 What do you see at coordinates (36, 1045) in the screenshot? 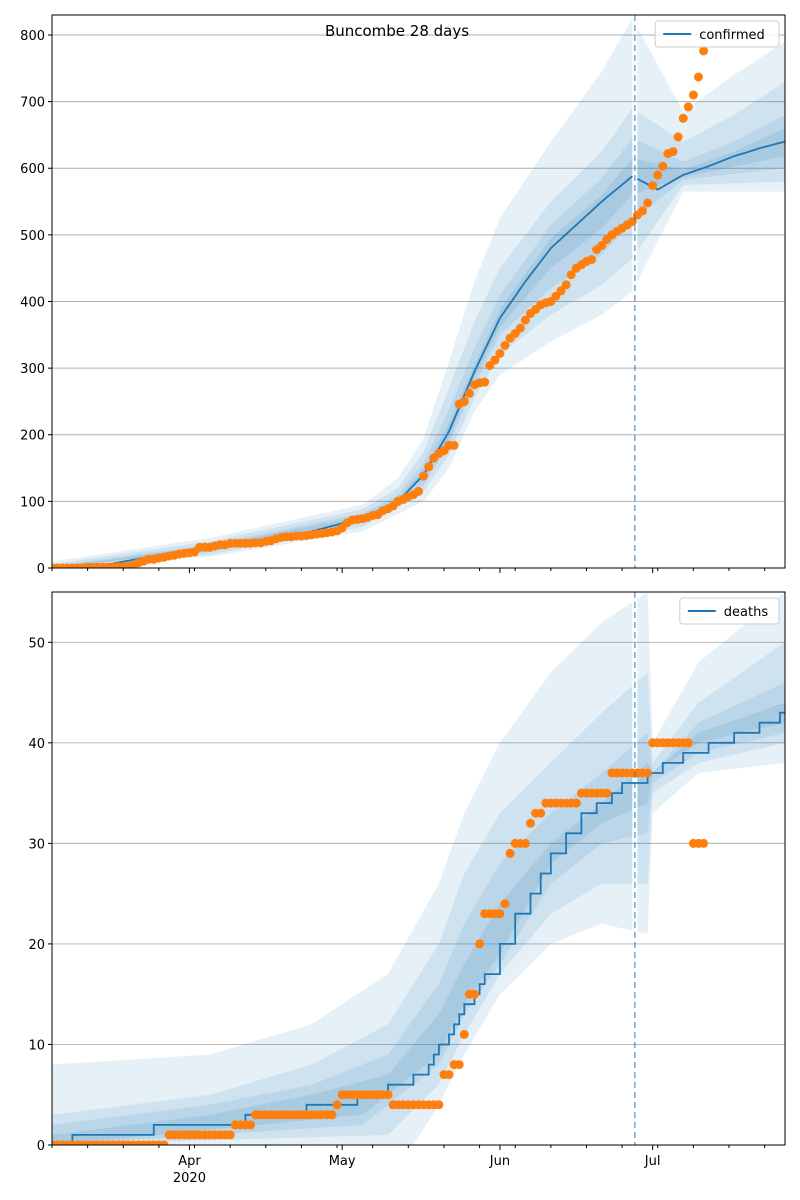
I see `y-tick-label: 10` at bounding box center [36, 1045].